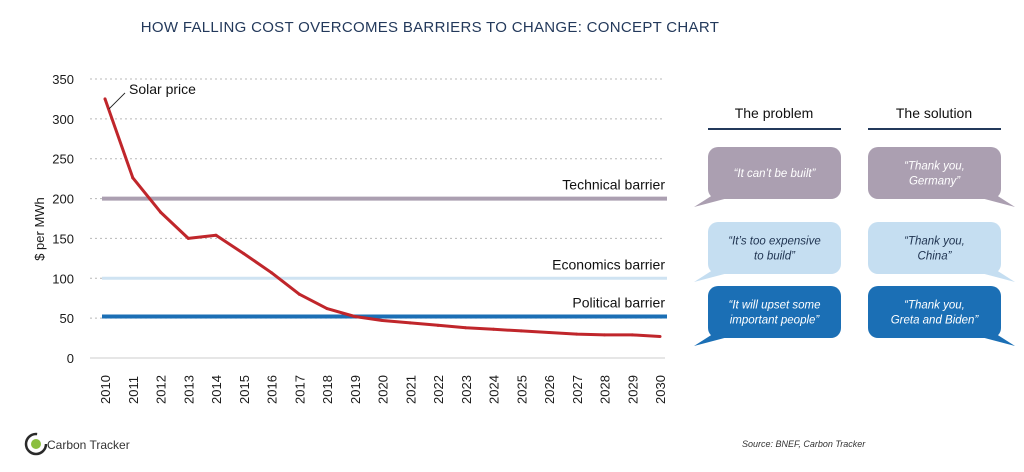 This screenshot has height=472, width=1024. Describe the element at coordinates (327, 389) in the screenshot. I see `x-tick-label: 2018` at that location.